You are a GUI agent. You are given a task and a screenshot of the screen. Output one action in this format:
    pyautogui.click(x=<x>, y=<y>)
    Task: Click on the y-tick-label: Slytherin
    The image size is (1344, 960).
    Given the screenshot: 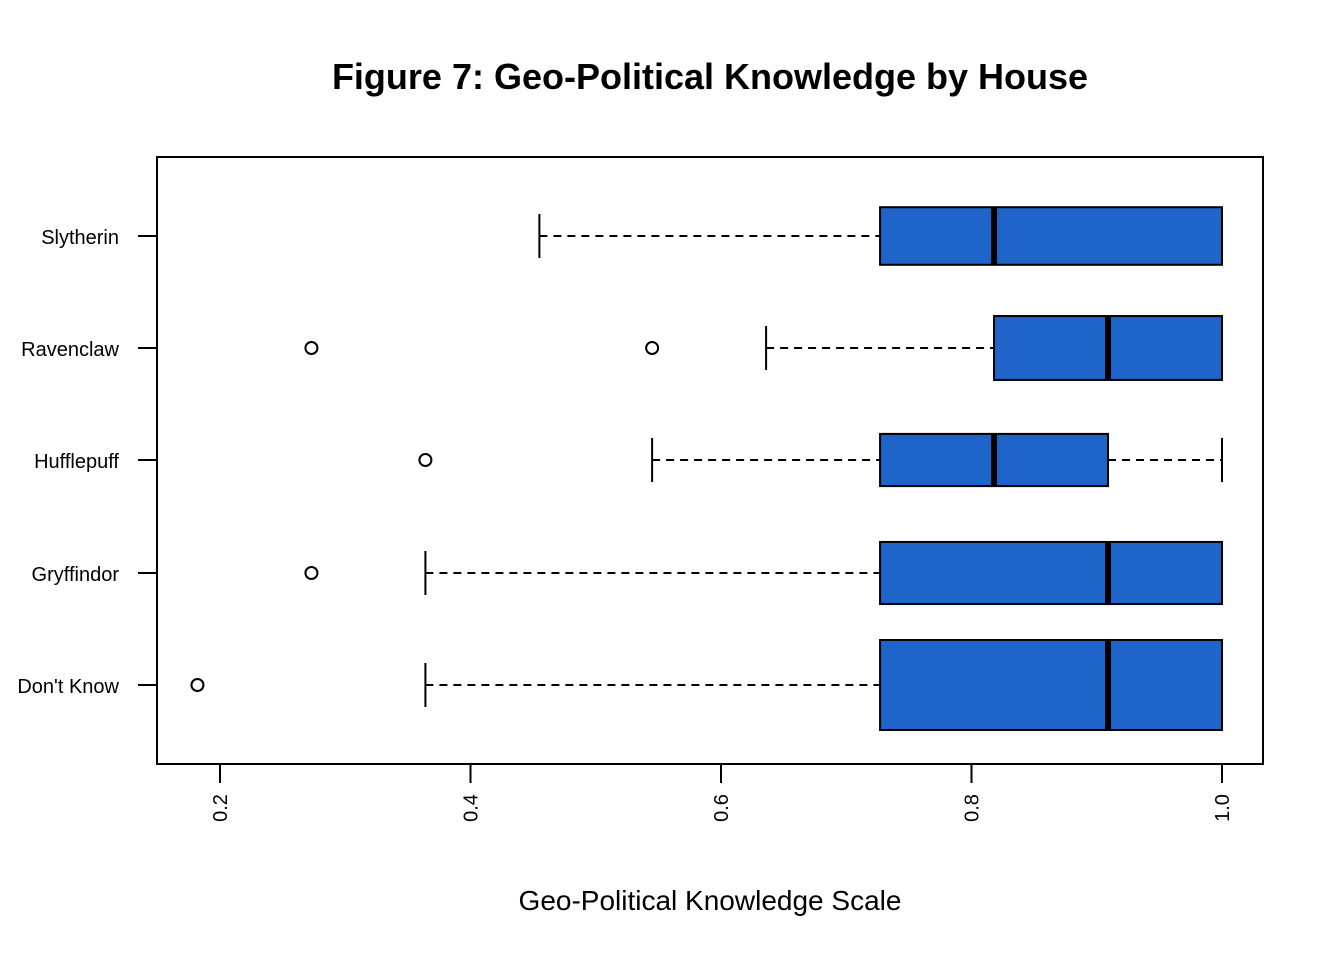 What is the action you would take?
    pyautogui.click(x=80, y=238)
    